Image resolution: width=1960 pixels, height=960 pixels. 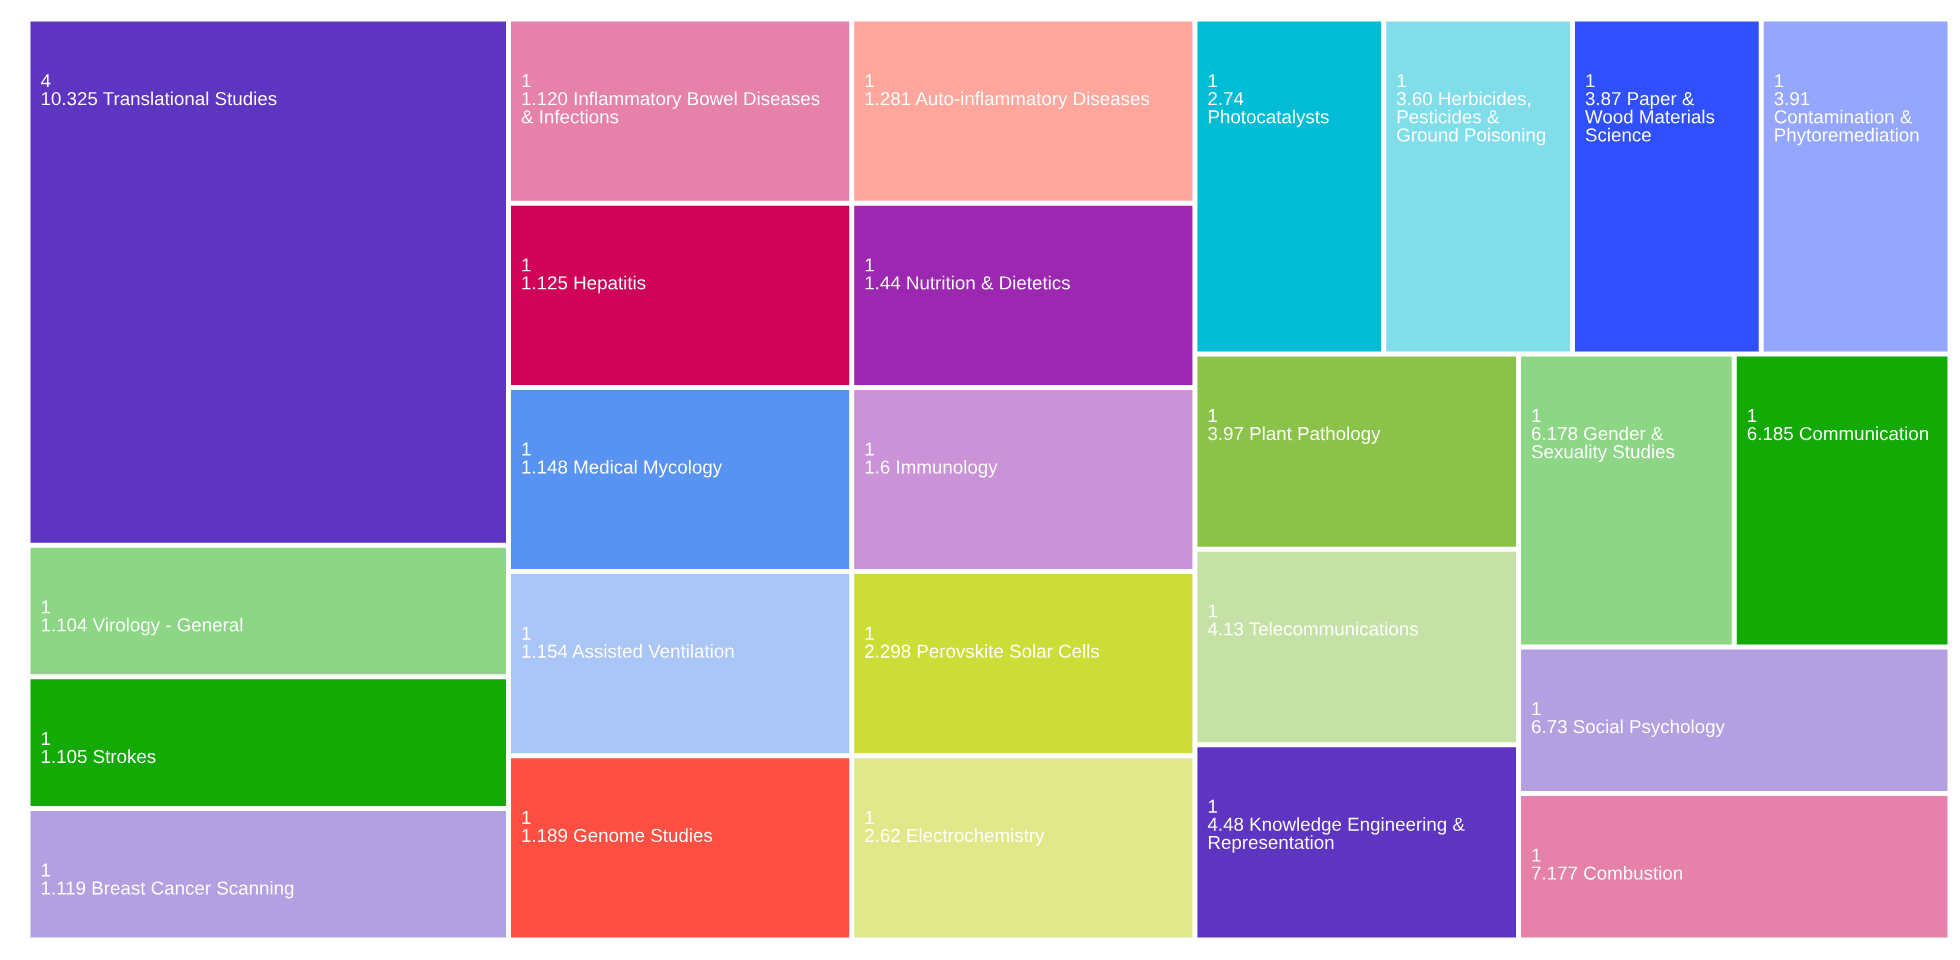 I want to click on category-label: 2.62 Electrochemistry, so click(x=955, y=837).